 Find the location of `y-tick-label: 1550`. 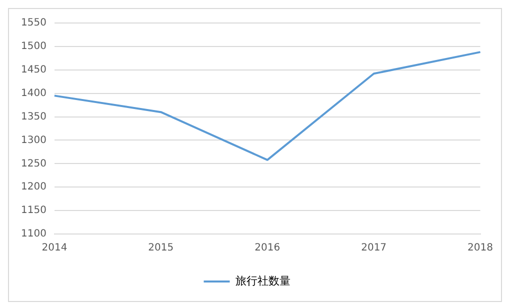

y-tick-label: 1550 is located at coordinates (33, 23).